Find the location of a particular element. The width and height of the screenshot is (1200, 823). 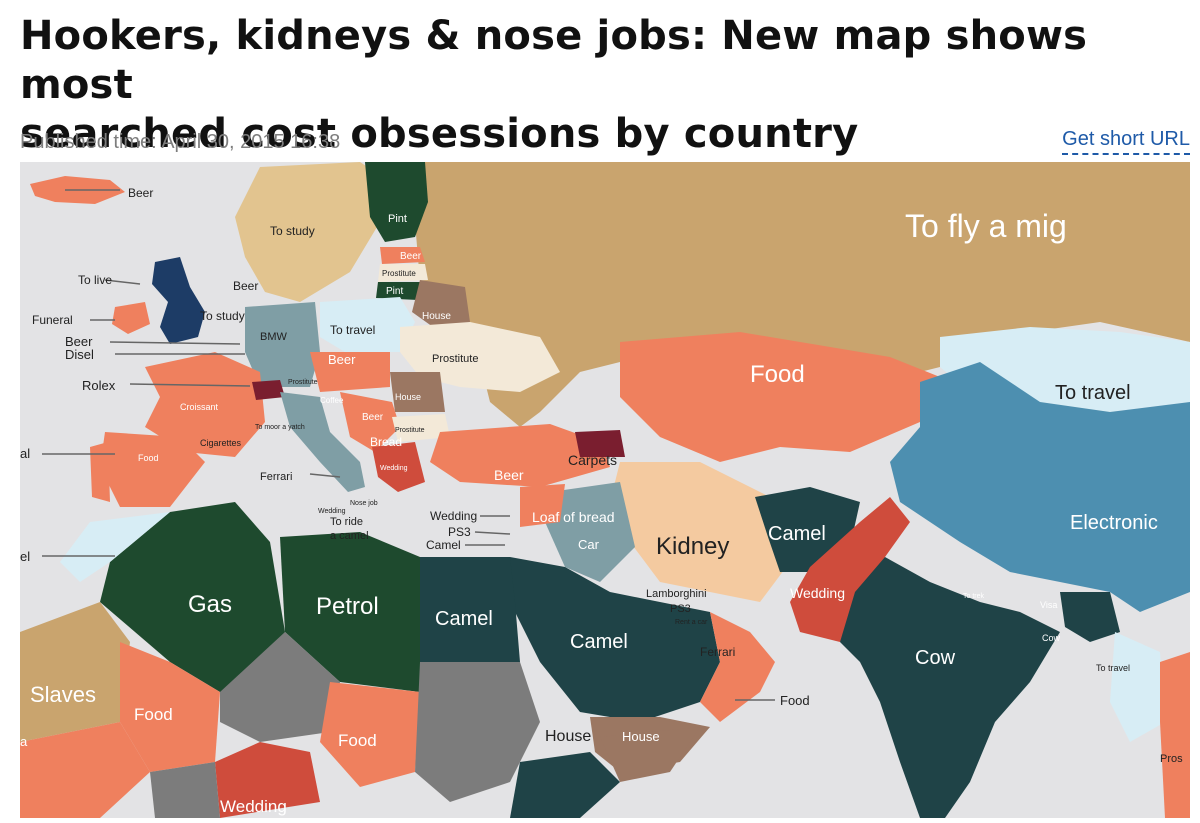

region-italy is located at coordinates (322, 442).